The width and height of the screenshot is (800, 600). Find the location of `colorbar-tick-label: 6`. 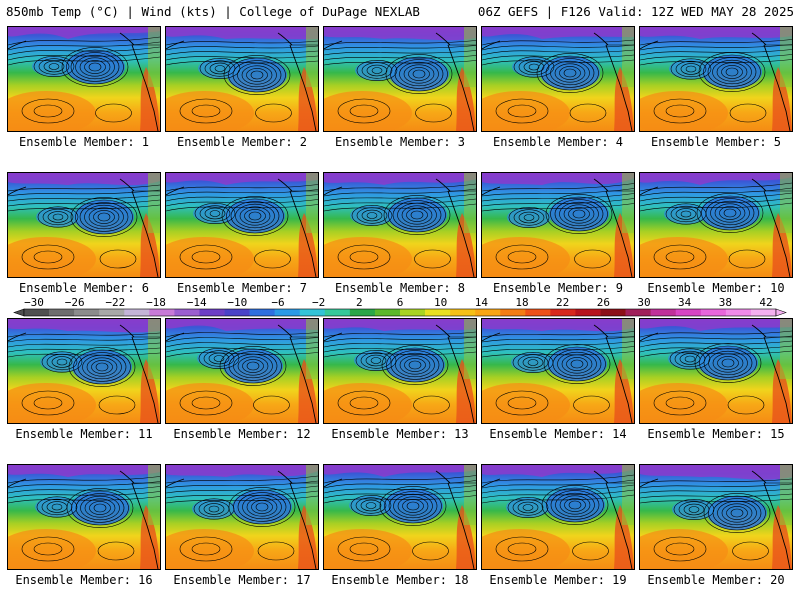

colorbar-tick-label: 6 is located at coordinates (400, 302).